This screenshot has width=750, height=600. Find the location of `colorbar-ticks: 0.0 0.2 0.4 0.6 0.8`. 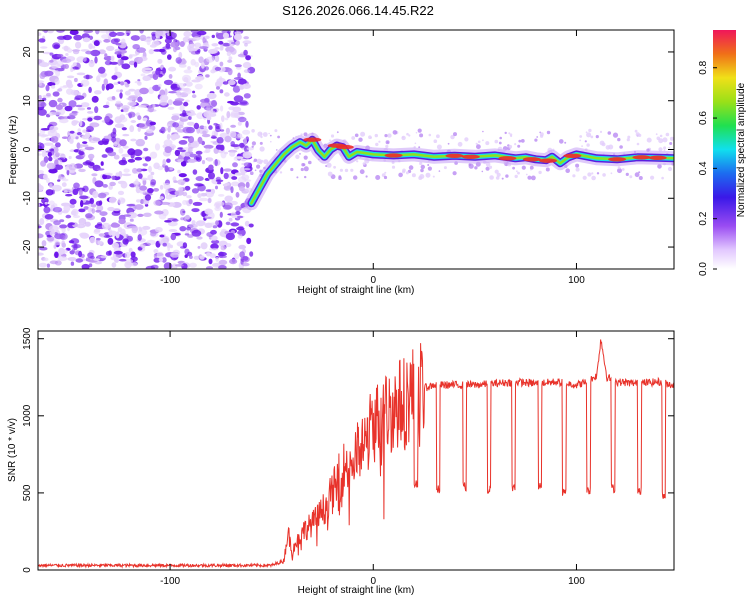

colorbar-ticks: 0.0 0.2 0.4 0.6 0.8 is located at coordinates (707, 168).